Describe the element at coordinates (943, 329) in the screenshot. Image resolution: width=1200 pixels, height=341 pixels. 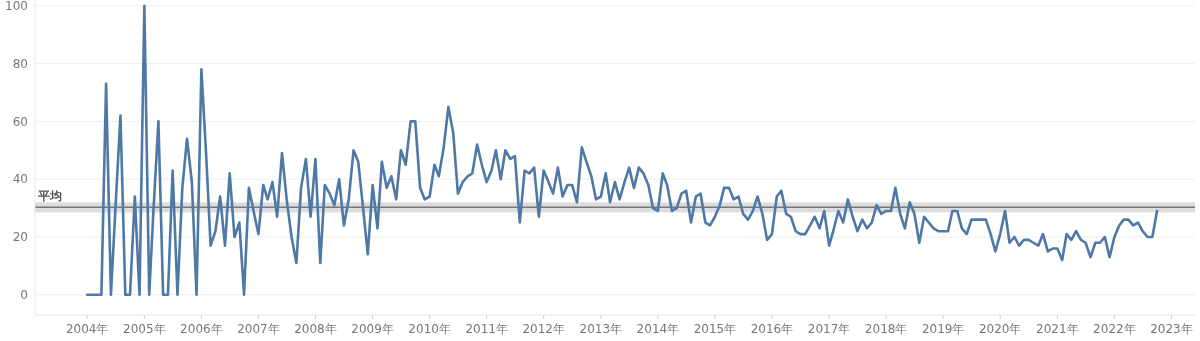
I see `x-tick-label: 2019年` at that location.